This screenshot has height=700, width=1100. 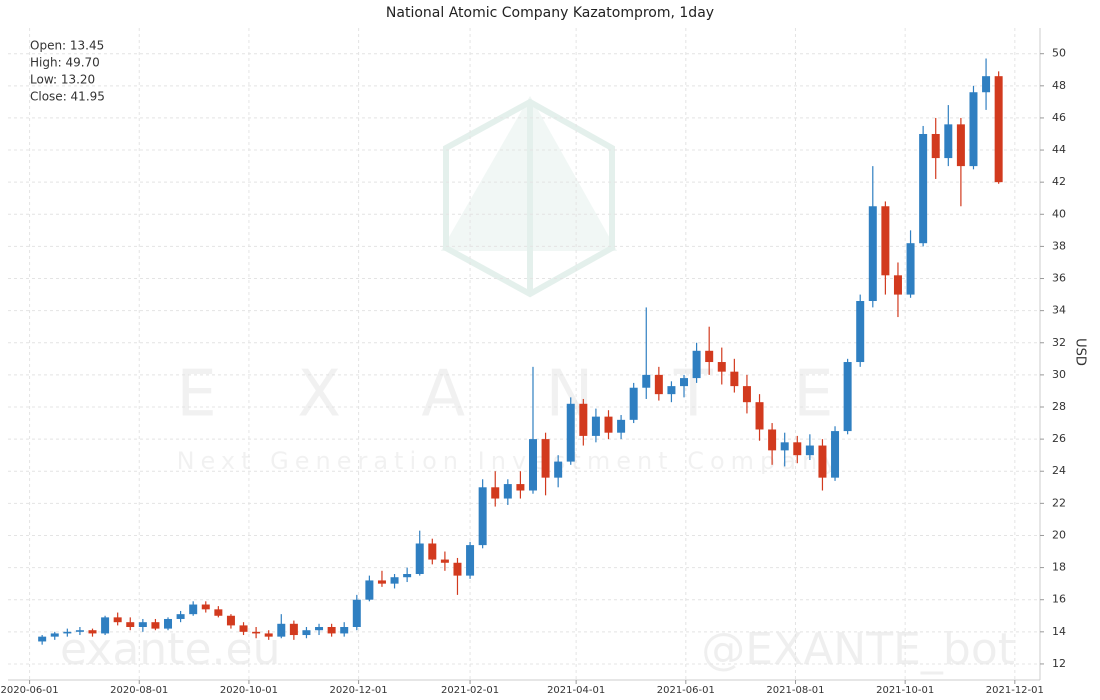 I want to click on y-tick-label: 14, so click(x=1059, y=631).